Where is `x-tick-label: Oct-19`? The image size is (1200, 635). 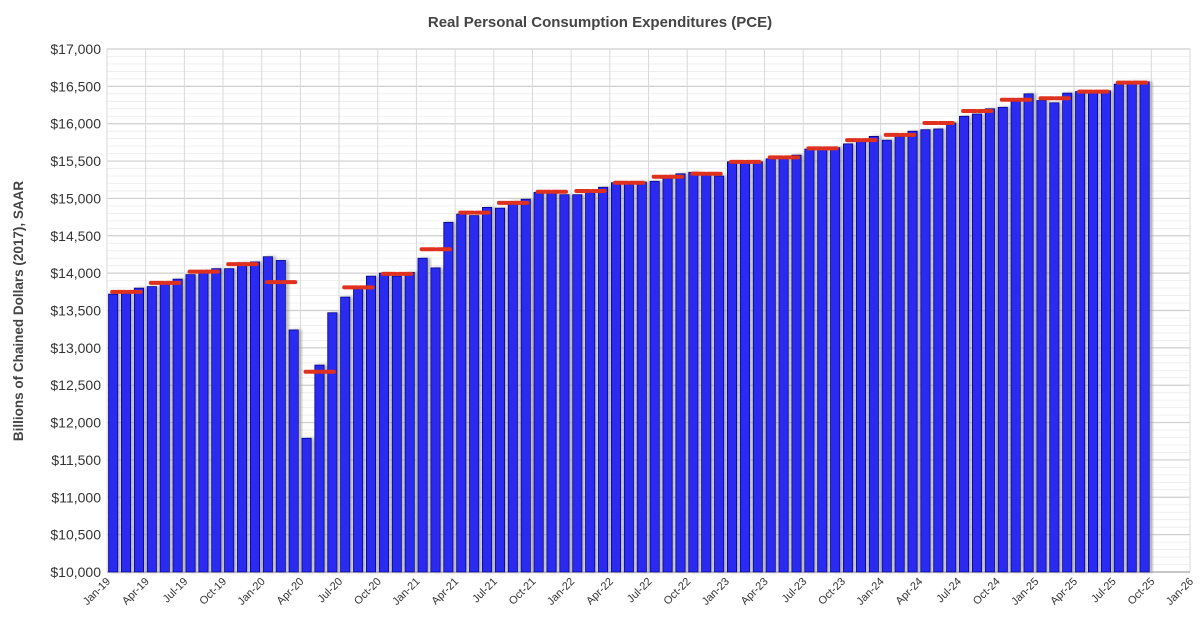 x-tick-label: Oct-19 is located at coordinates (213, 592).